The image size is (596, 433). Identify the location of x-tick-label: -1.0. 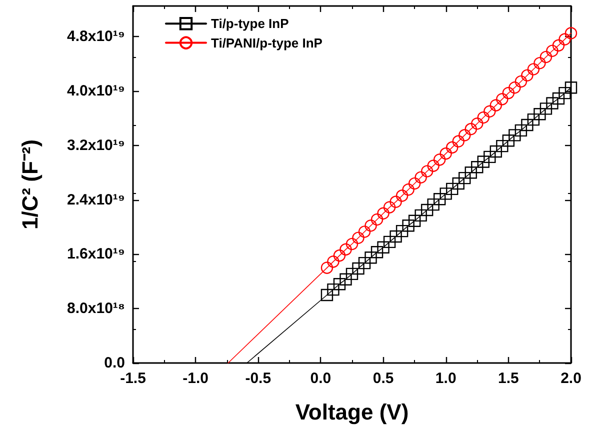
(195, 378).